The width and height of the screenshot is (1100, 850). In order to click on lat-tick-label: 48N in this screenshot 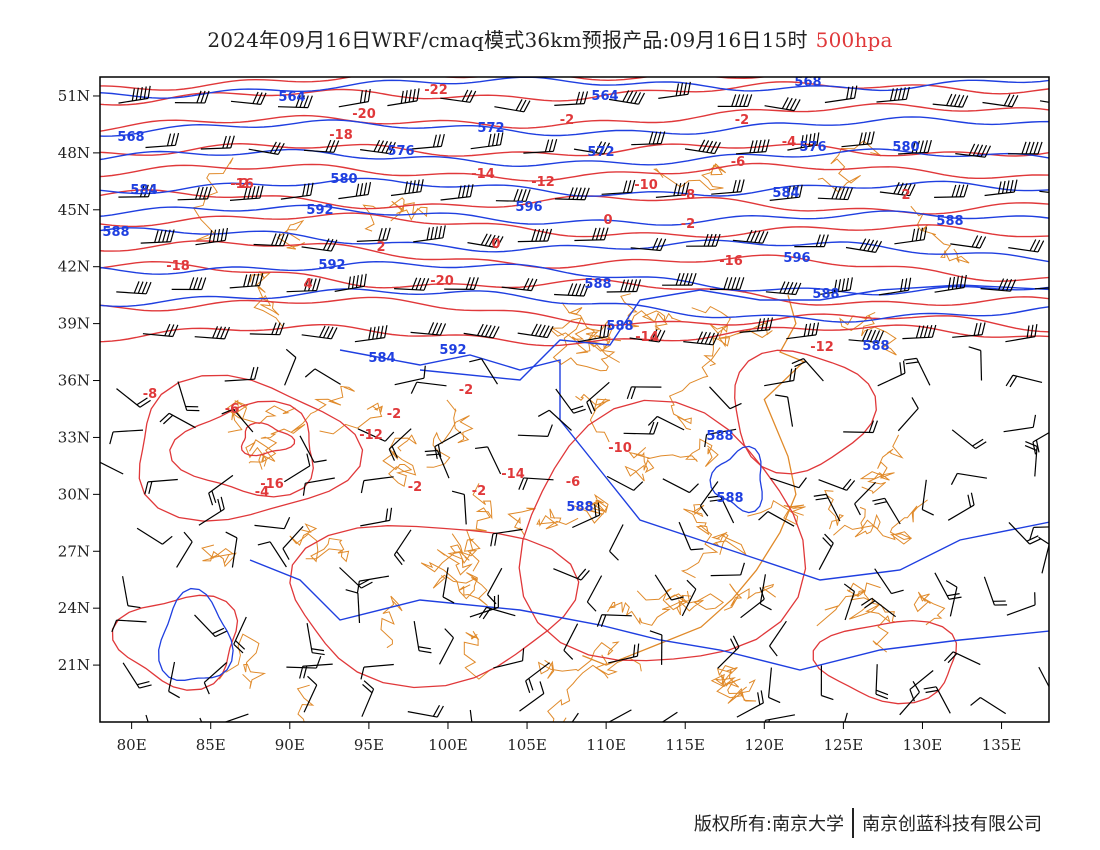, I will do `click(74, 153)`.